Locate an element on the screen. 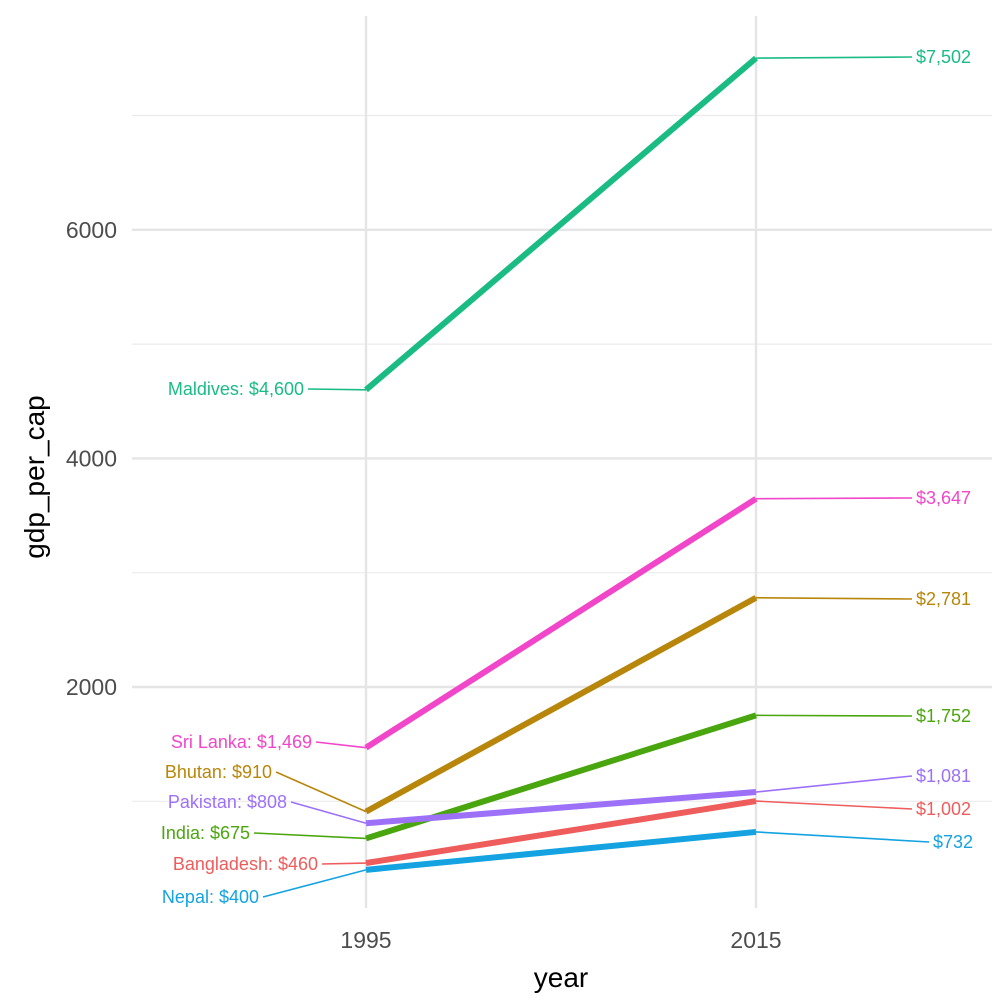 Image resolution: width=1008 pixels, height=1008 pixels. x-axis-title: year is located at coordinates (561, 977).